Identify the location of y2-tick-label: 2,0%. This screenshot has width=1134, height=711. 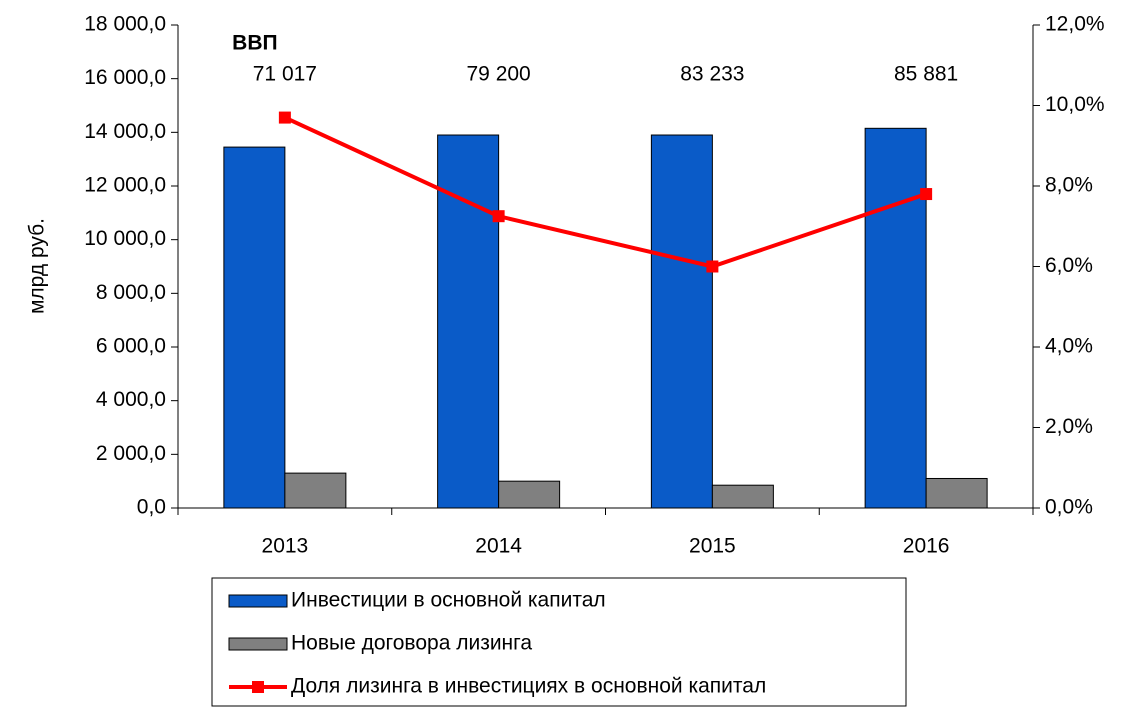
(1069, 426).